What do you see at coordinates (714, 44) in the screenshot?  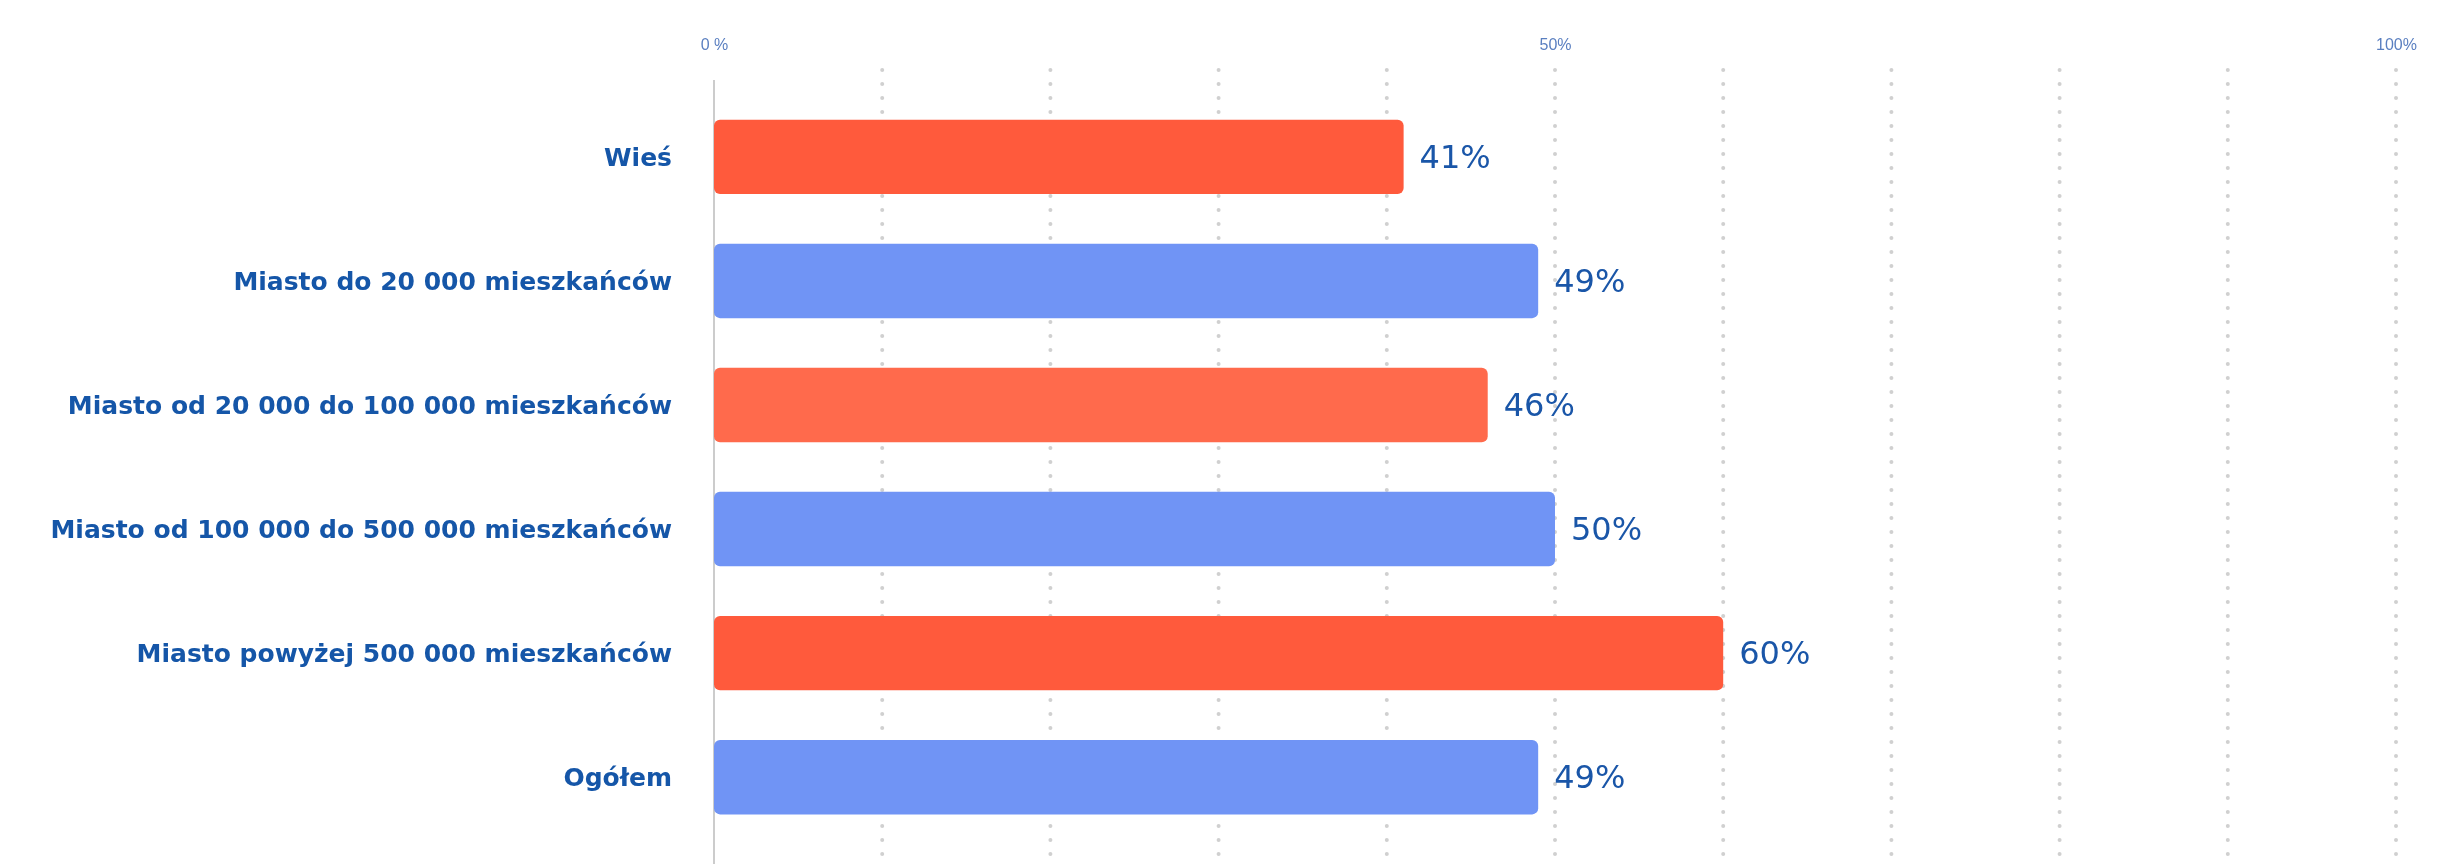 I see `x-tick-label: 0 %` at bounding box center [714, 44].